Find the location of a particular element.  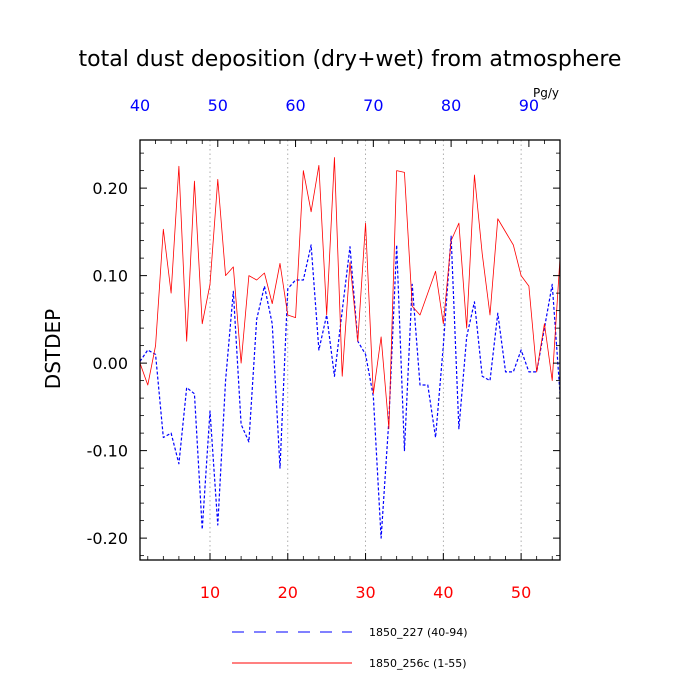

x-top-tick-label: 40 is located at coordinates (140, 105).